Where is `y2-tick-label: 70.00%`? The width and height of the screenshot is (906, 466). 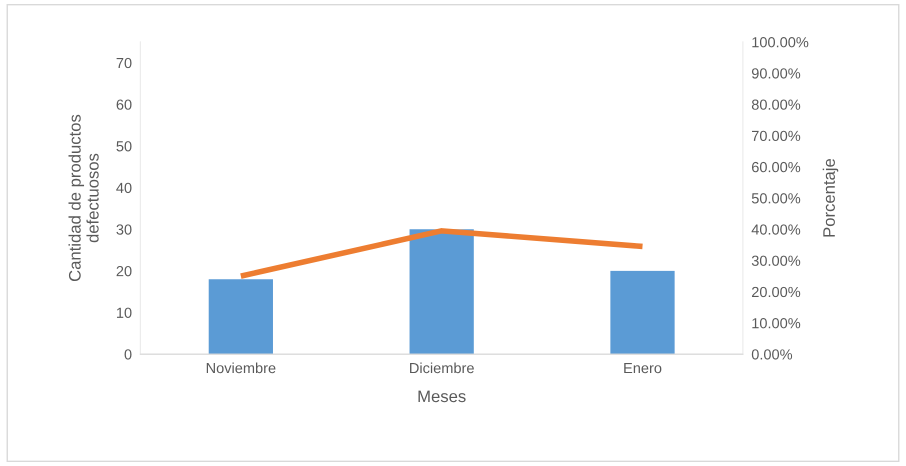 y2-tick-label: 70.00% is located at coordinates (776, 136).